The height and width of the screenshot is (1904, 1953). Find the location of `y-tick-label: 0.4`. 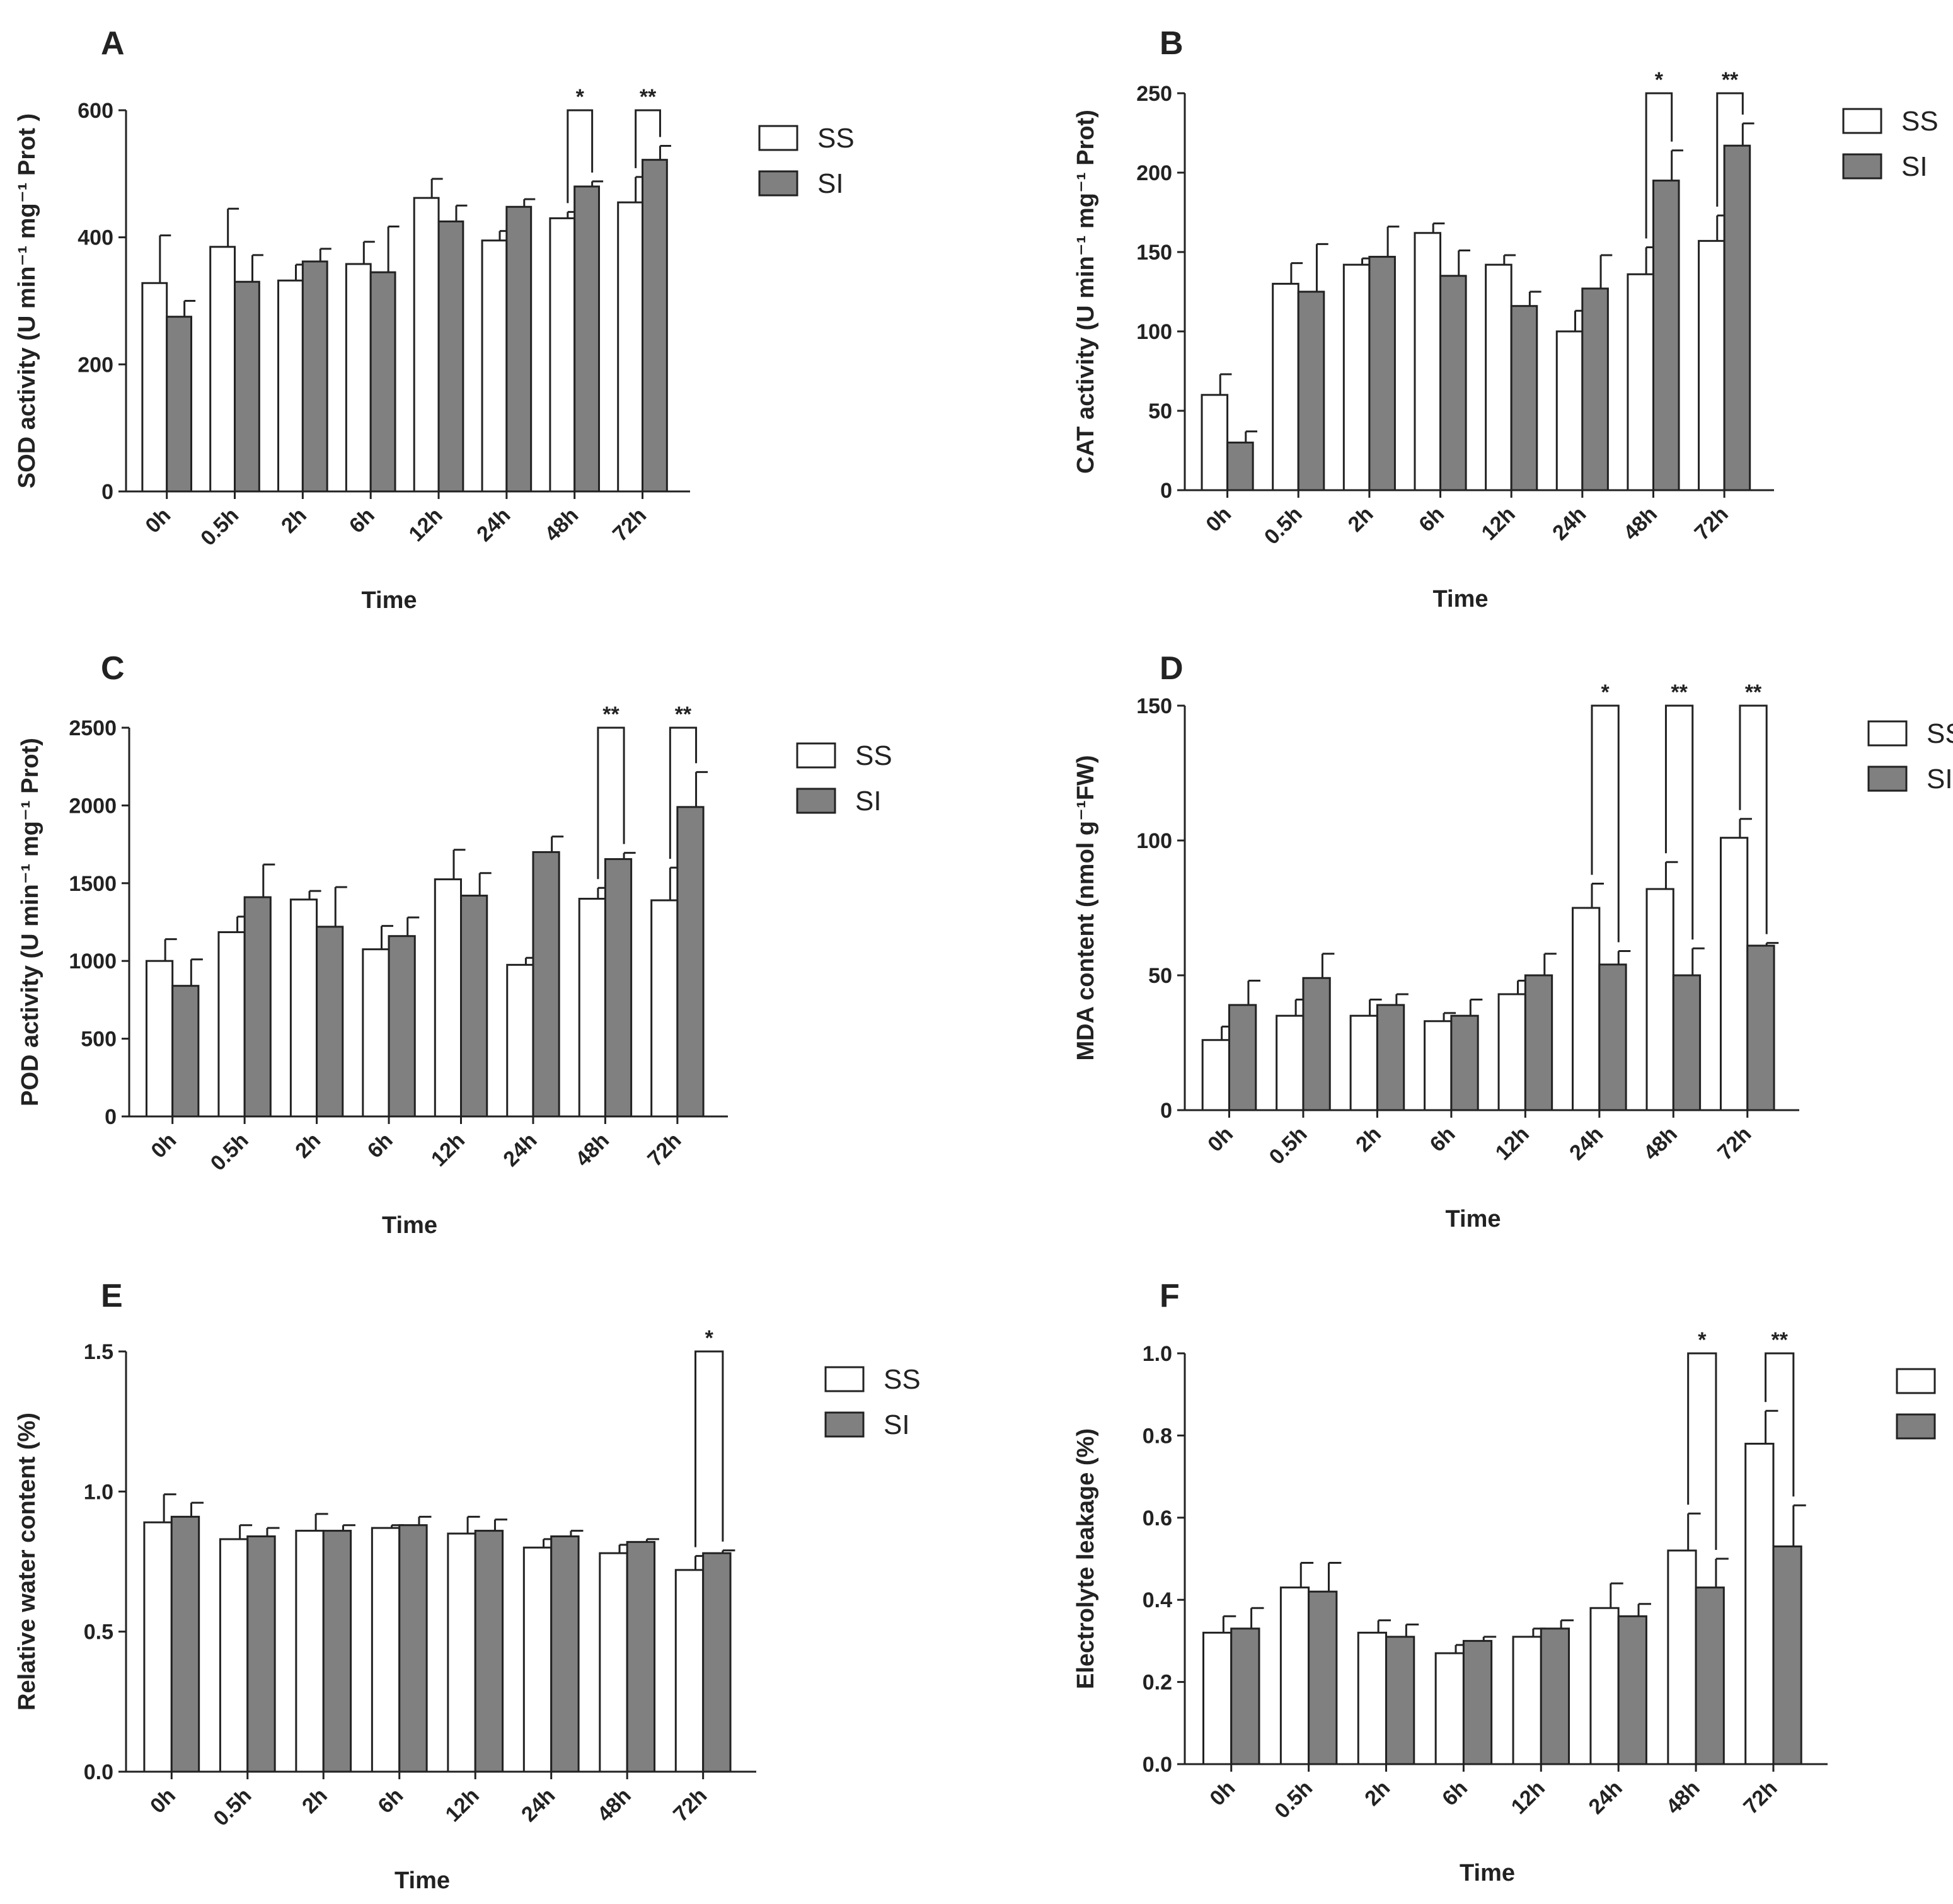

y-tick-label: 0.4 is located at coordinates (1157, 1600).